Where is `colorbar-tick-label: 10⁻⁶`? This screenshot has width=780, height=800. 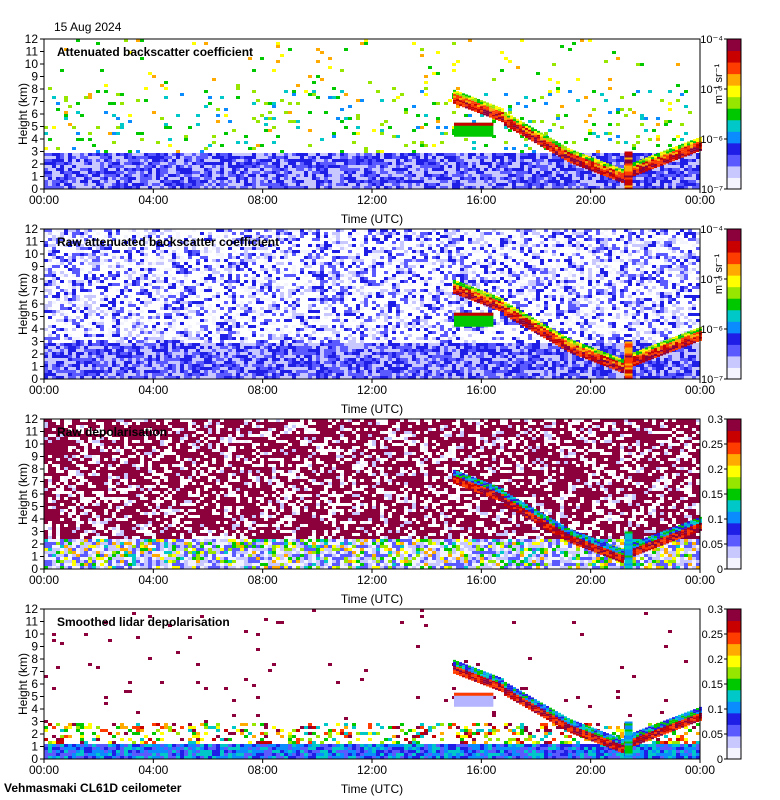
colorbar-tick-label: 10⁻⁶ is located at coordinates (711, 330).